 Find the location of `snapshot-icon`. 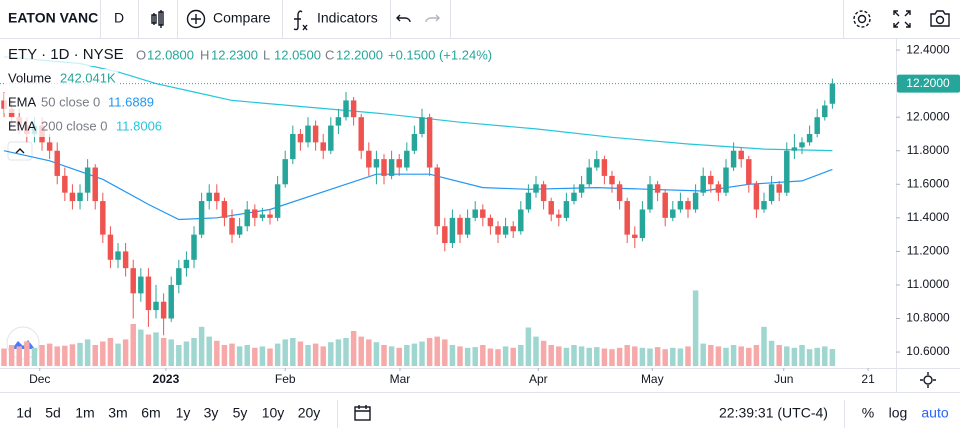

snapshot-icon is located at coordinates (940, 18).